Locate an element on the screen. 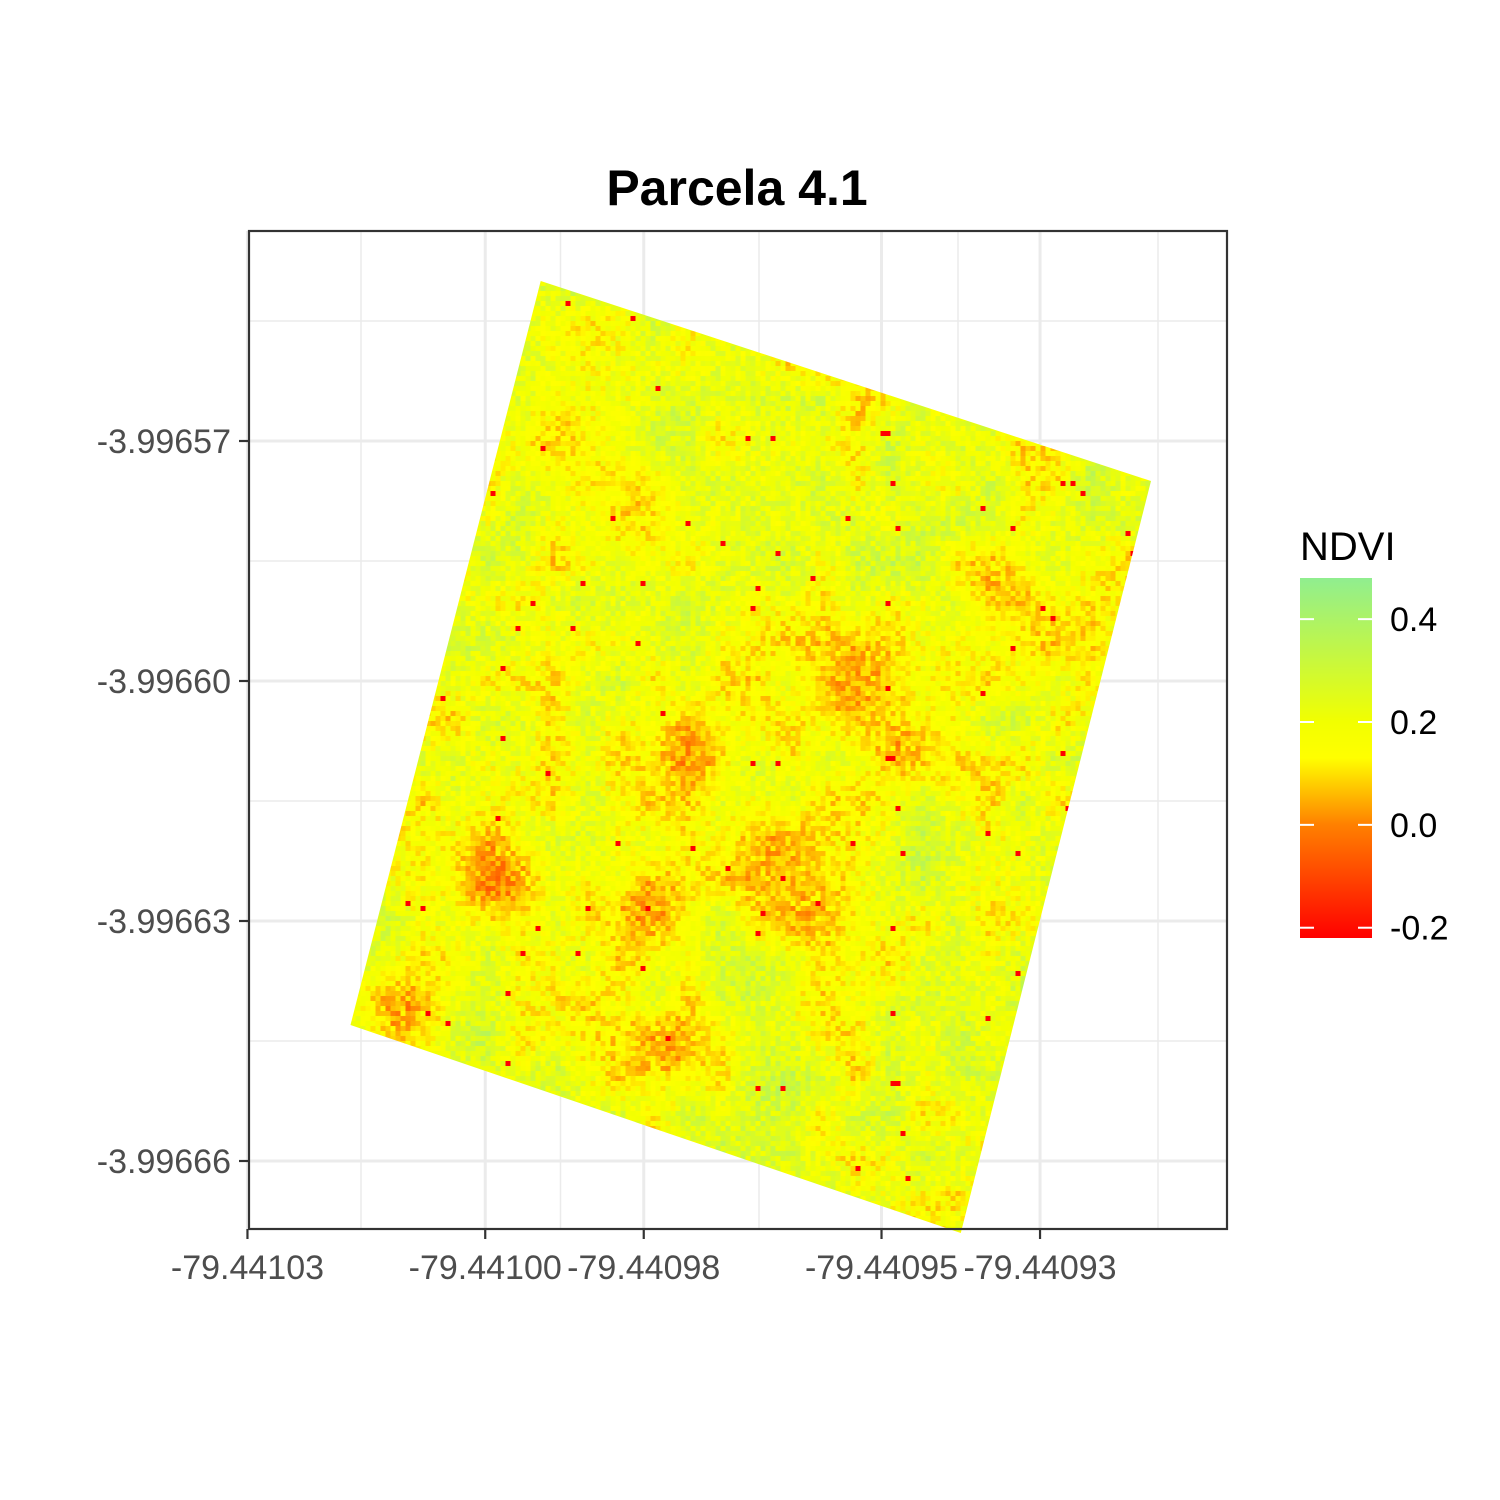 The image size is (1500, 1500). legend: NDVI 0.4 0.2 0.0 -0.2 is located at coordinates (1374, 736).